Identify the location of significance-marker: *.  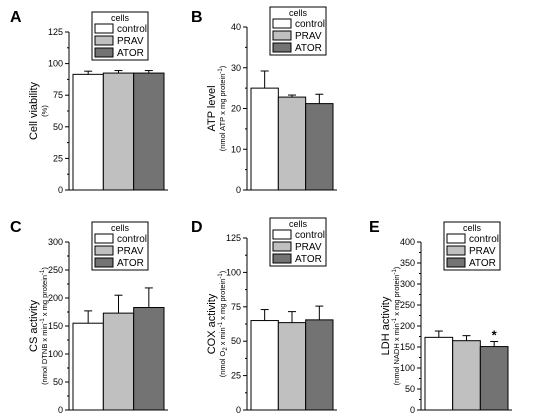
(495, 335).